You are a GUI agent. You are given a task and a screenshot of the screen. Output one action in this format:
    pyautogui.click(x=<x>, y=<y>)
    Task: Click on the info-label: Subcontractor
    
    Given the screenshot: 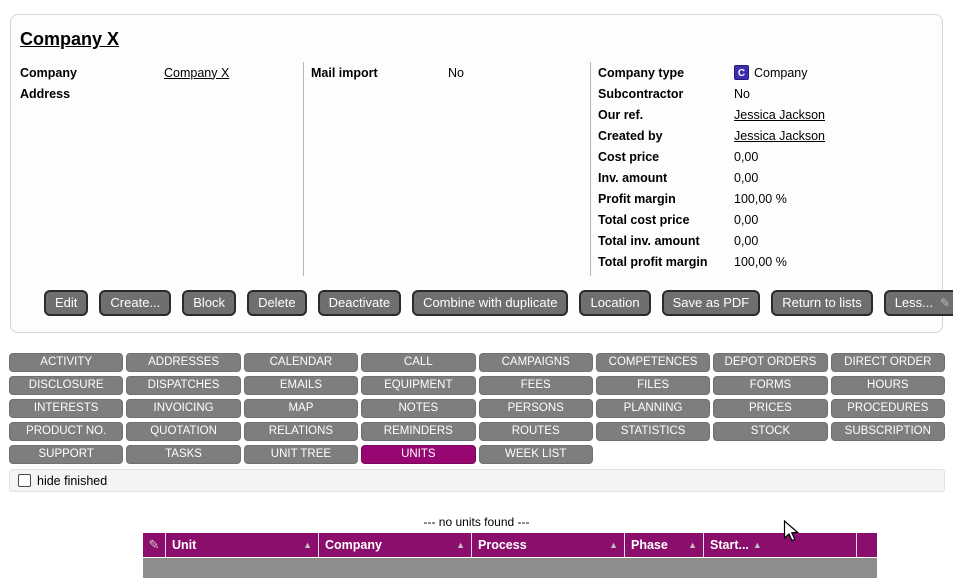 What is the action you would take?
    pyautogui.click(x=641, y=93)
    